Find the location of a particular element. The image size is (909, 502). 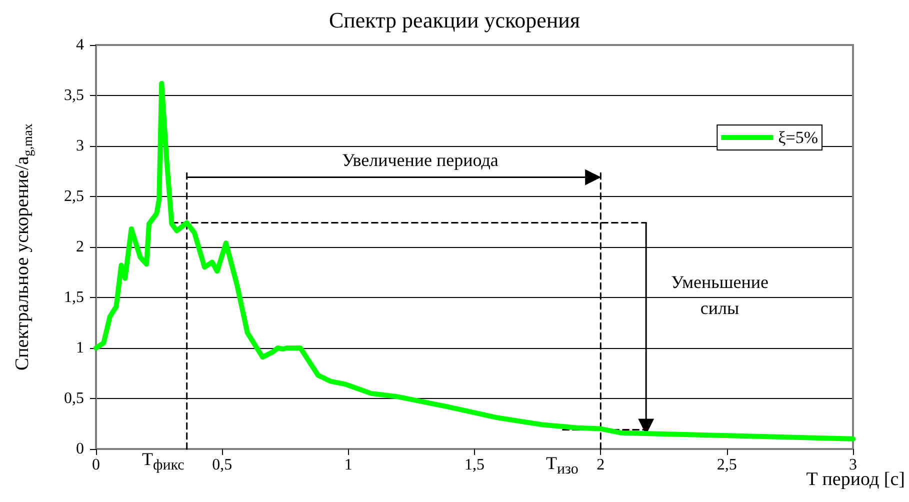

y-tick-label: 4 is located at coordinates (80, 45).